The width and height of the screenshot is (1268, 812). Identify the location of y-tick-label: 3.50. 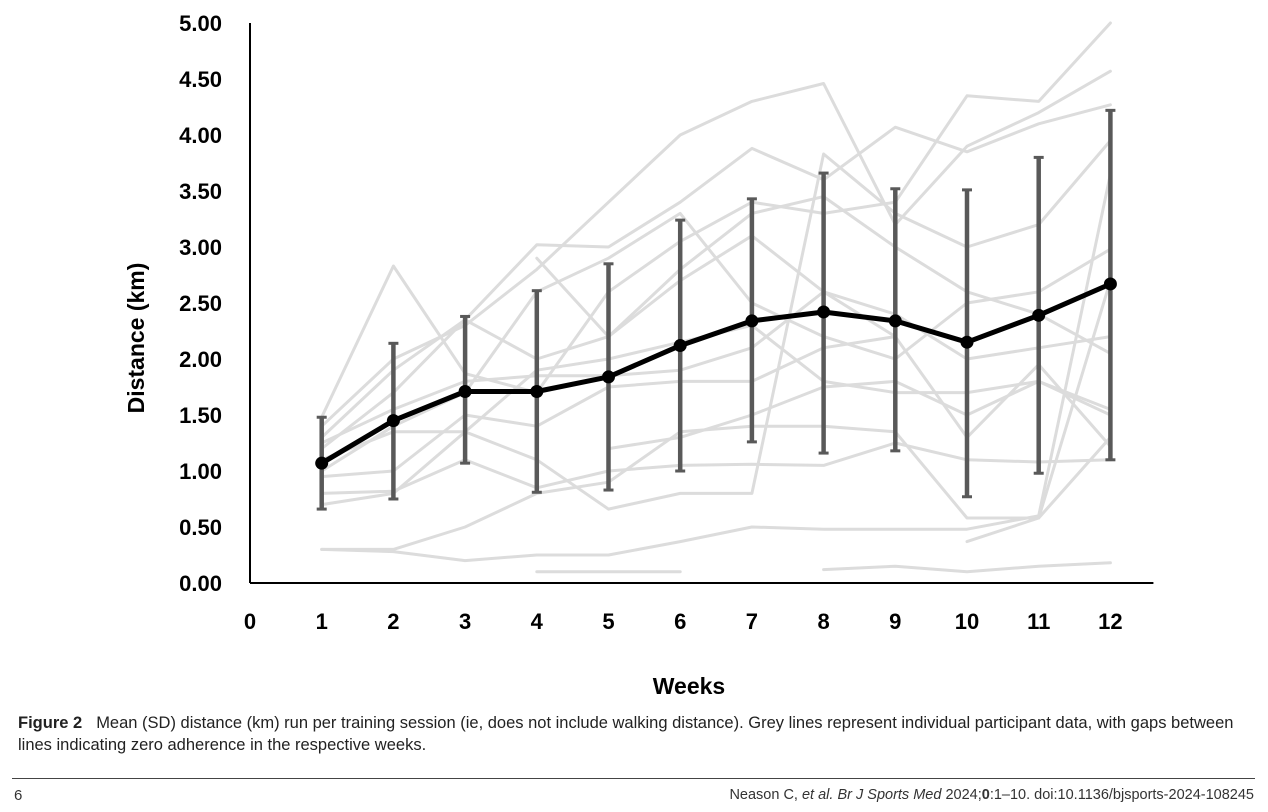
(200, 191).